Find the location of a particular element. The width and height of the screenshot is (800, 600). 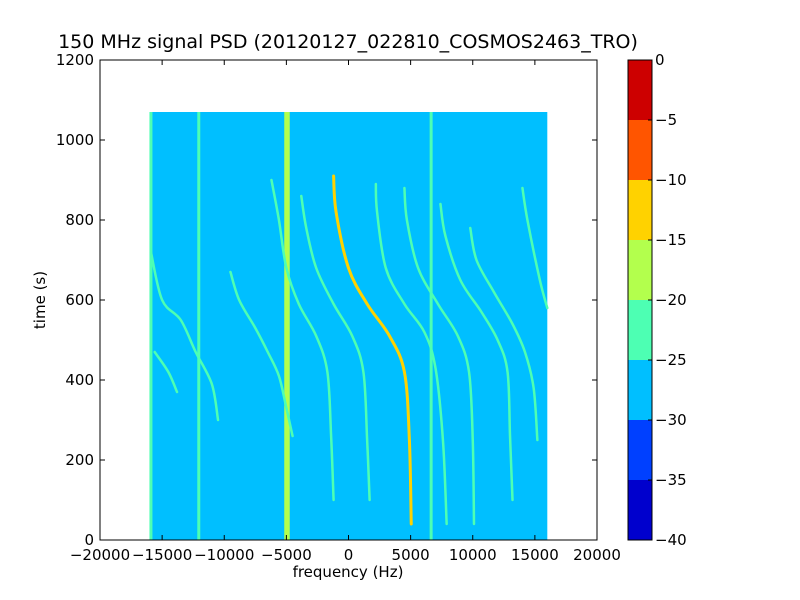

colorbar-tick-label: −20 is located at coordinates (671, 300).